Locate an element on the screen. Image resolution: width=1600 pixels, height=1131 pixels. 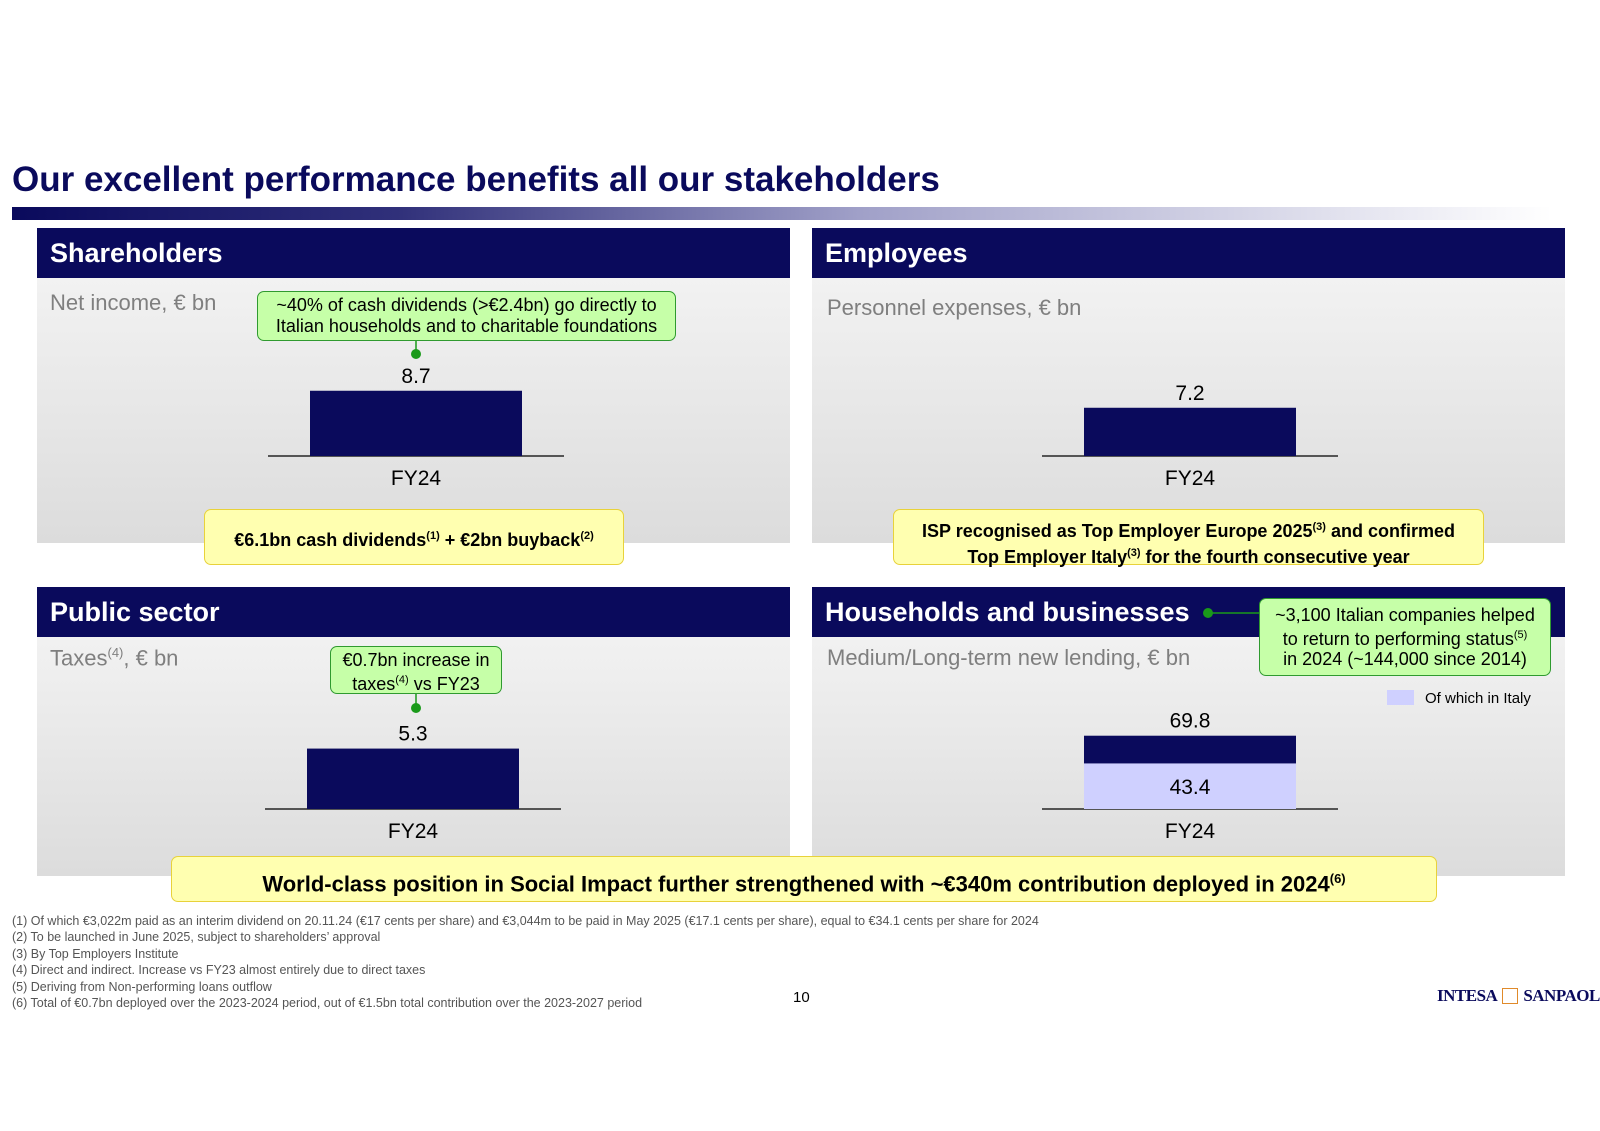
line-2-tail: for the fourth consecutive year is located at coordinates (1275, 557).